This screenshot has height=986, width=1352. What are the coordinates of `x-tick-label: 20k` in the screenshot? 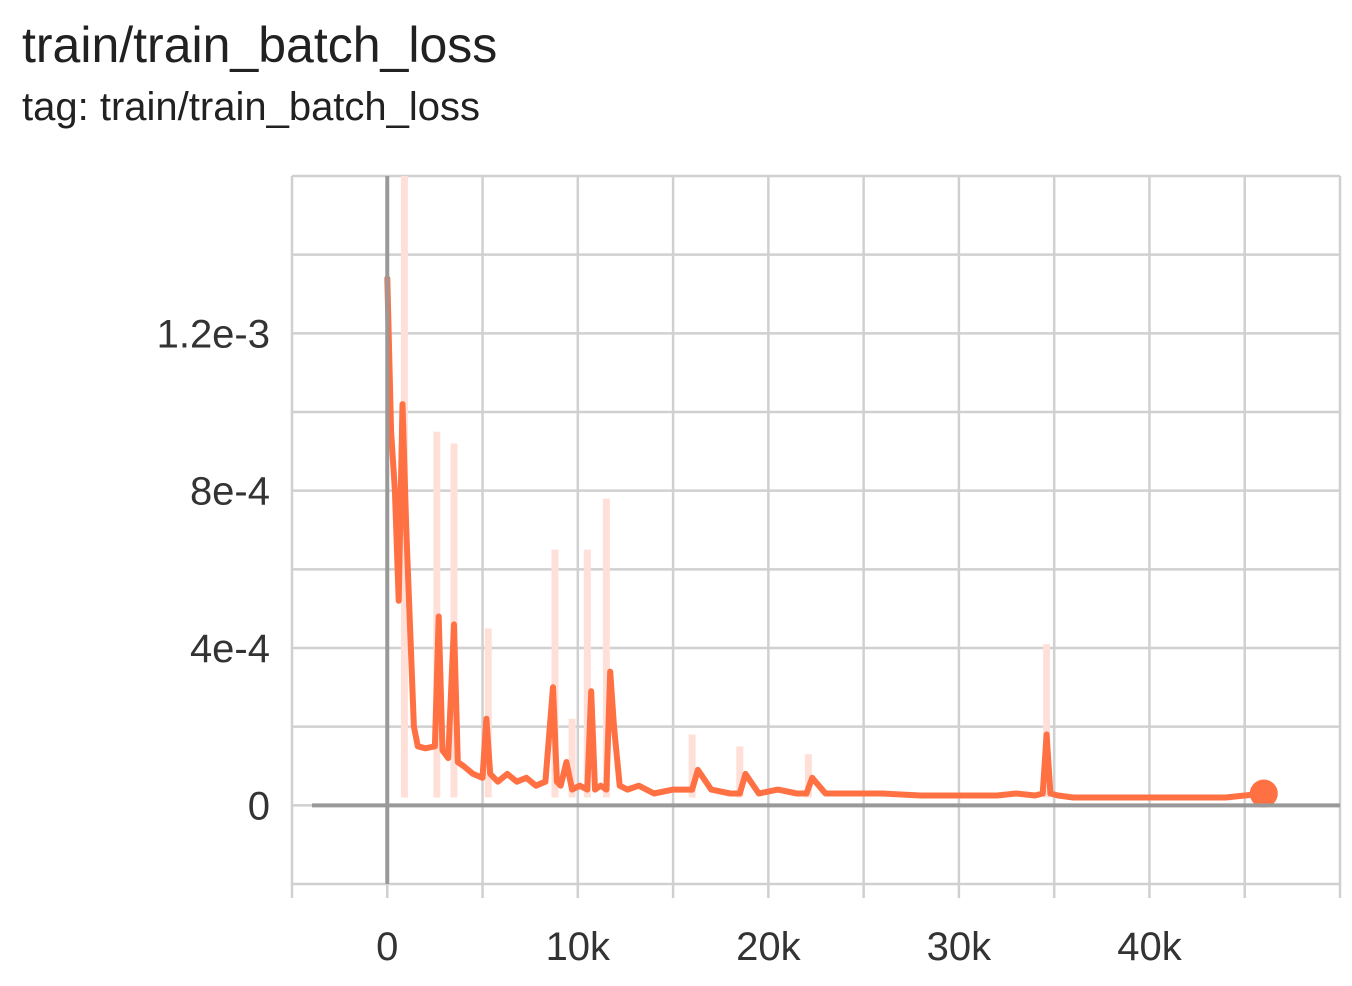 It's located at (768, 947).